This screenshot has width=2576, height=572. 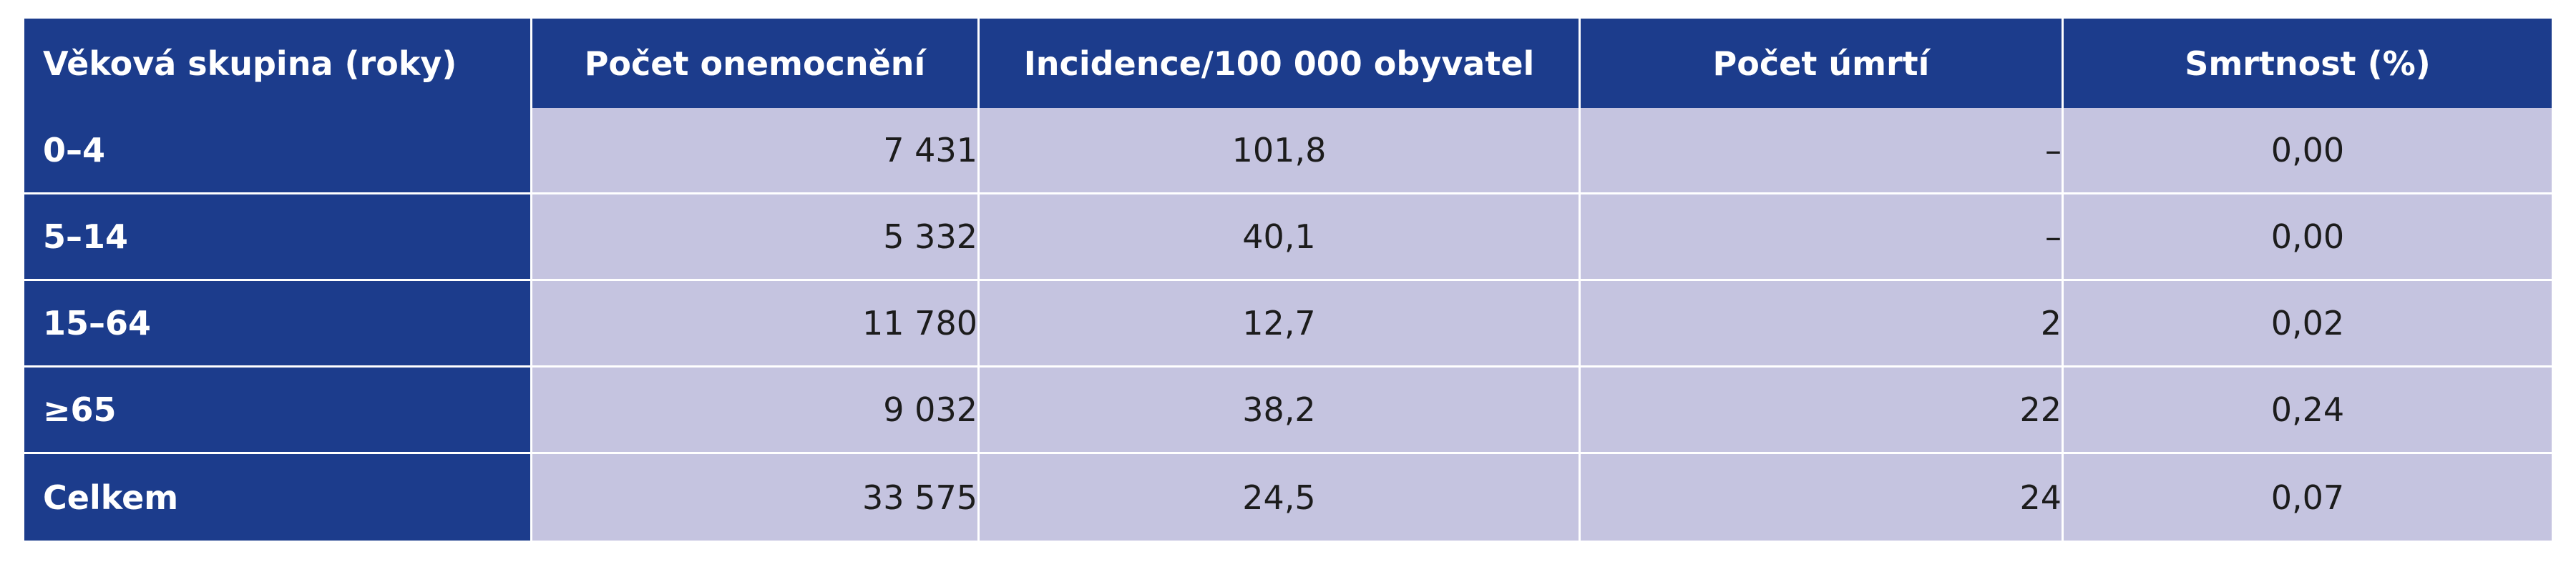 What do you see at coordinates (756, 151) in the screenshot?
I see `cell-cases: 7 431` at bounding box center [756, 151].